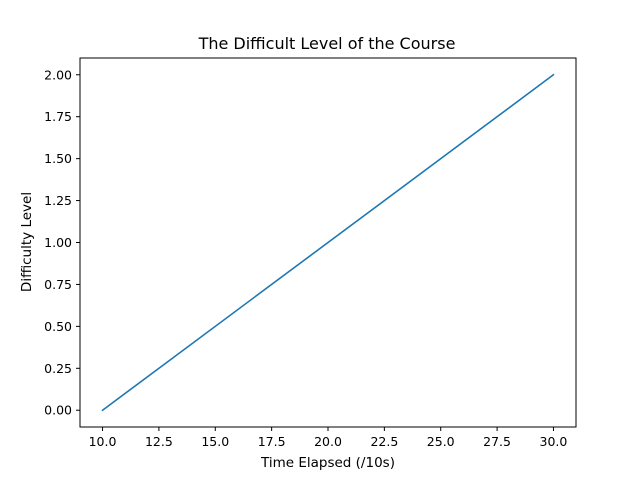 Image resolution: width=640 pixels, height=480 pixels. What do you see at coordinates (215, 441) in the screenshot?
I see `x-tick-label: 15.0` at bounding box center [215, 441].